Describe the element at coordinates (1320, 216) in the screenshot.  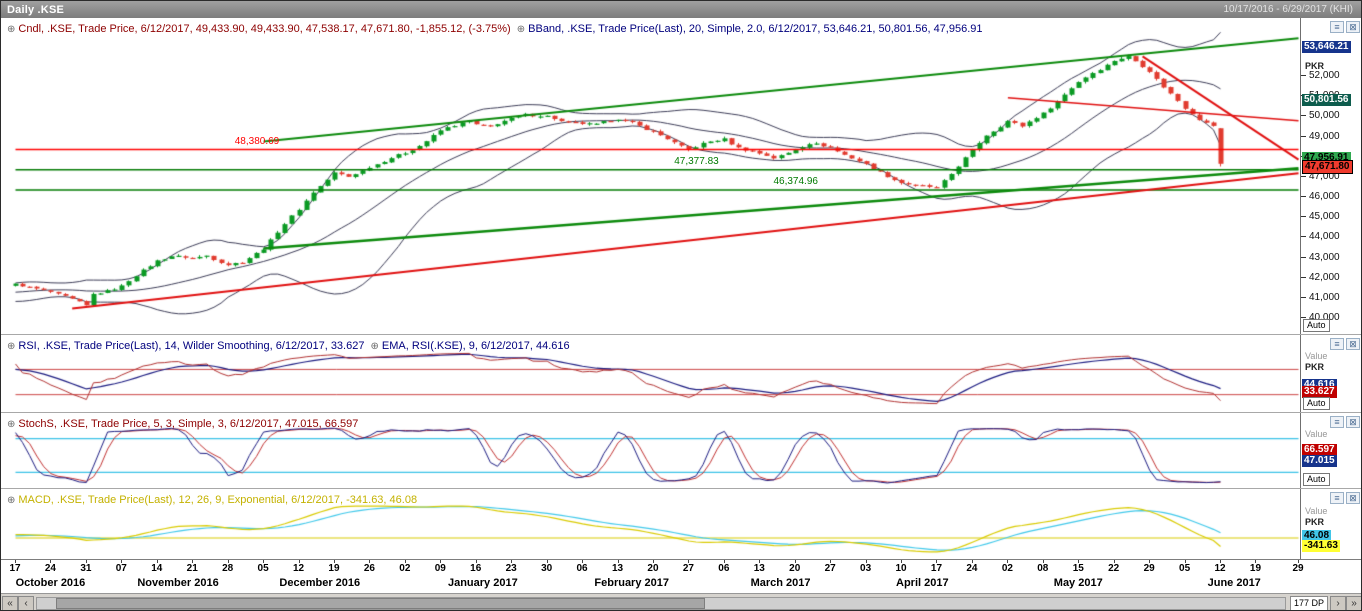
I see `price-tick-label: 45,000` at that location.